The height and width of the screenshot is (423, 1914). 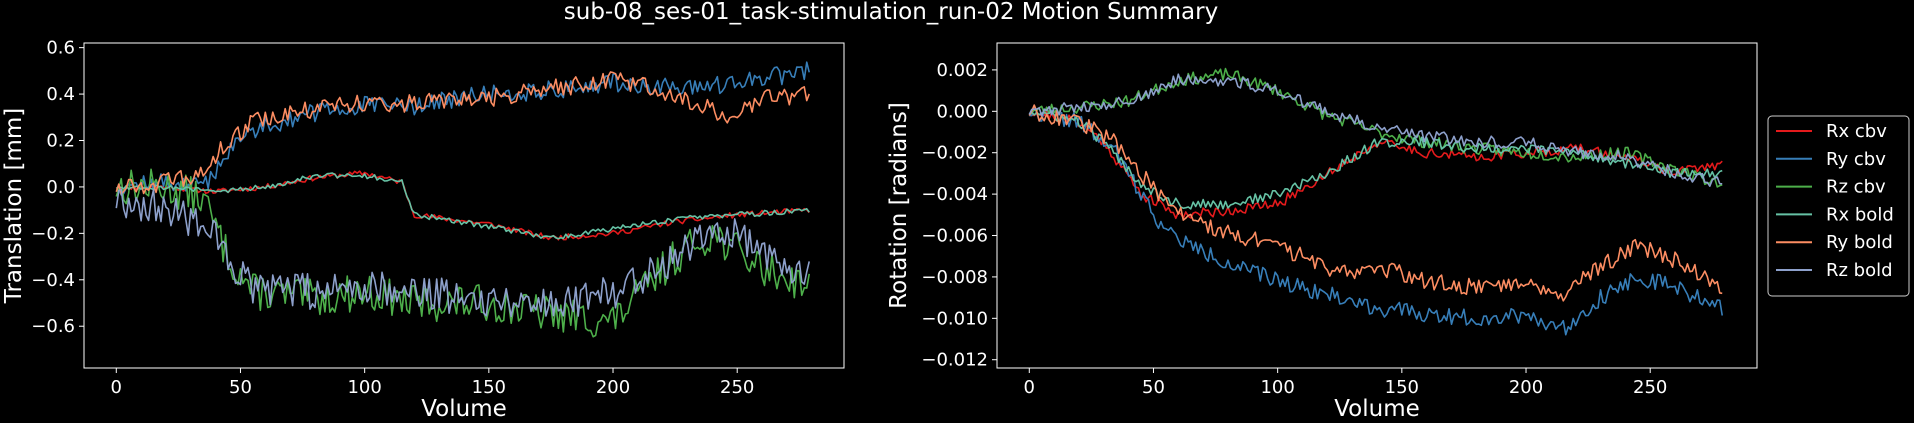 I want to click on translation-series-ry-bold-line, so click(x=462, y=133).